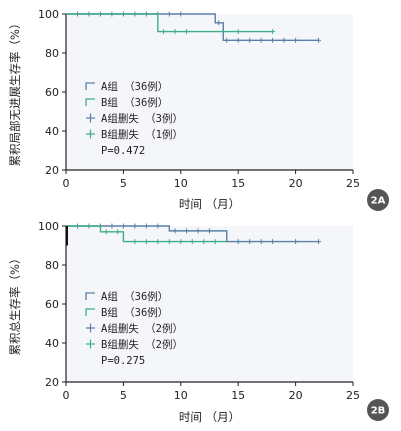 The width and height of the screenshot is (401, 431). Describe the element at coordinates (142, 328) in the screenshot. I see `legend-label: A组删失 （2例）` at that location.